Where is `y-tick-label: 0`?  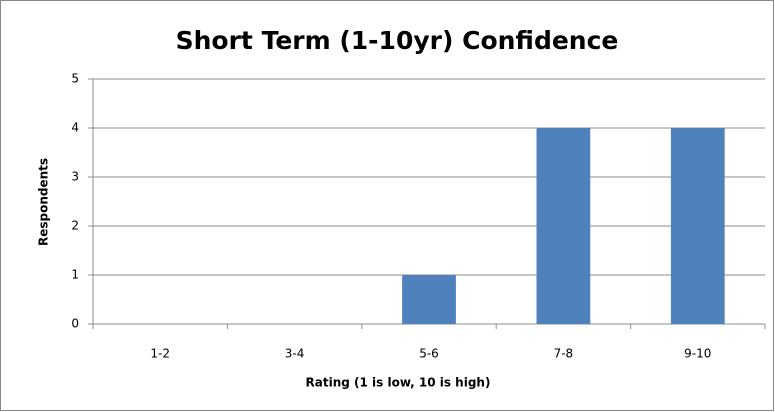 y-tick-label: 0 is located at coordinates (75, 324).